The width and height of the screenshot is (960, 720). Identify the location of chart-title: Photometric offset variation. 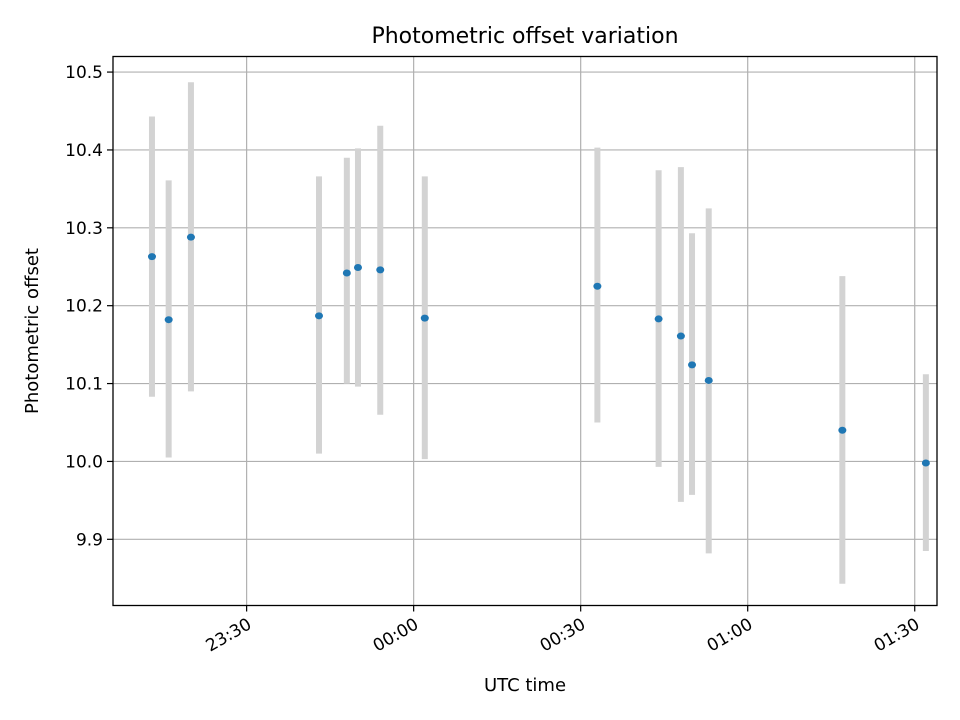
(524, 36).